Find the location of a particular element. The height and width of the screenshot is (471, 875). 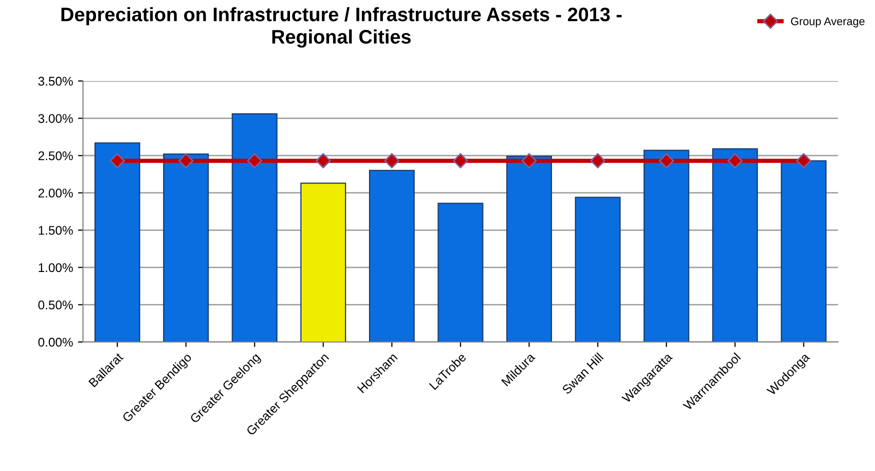

y-tick-label: 2.00% is located at coordinates (55, 193).